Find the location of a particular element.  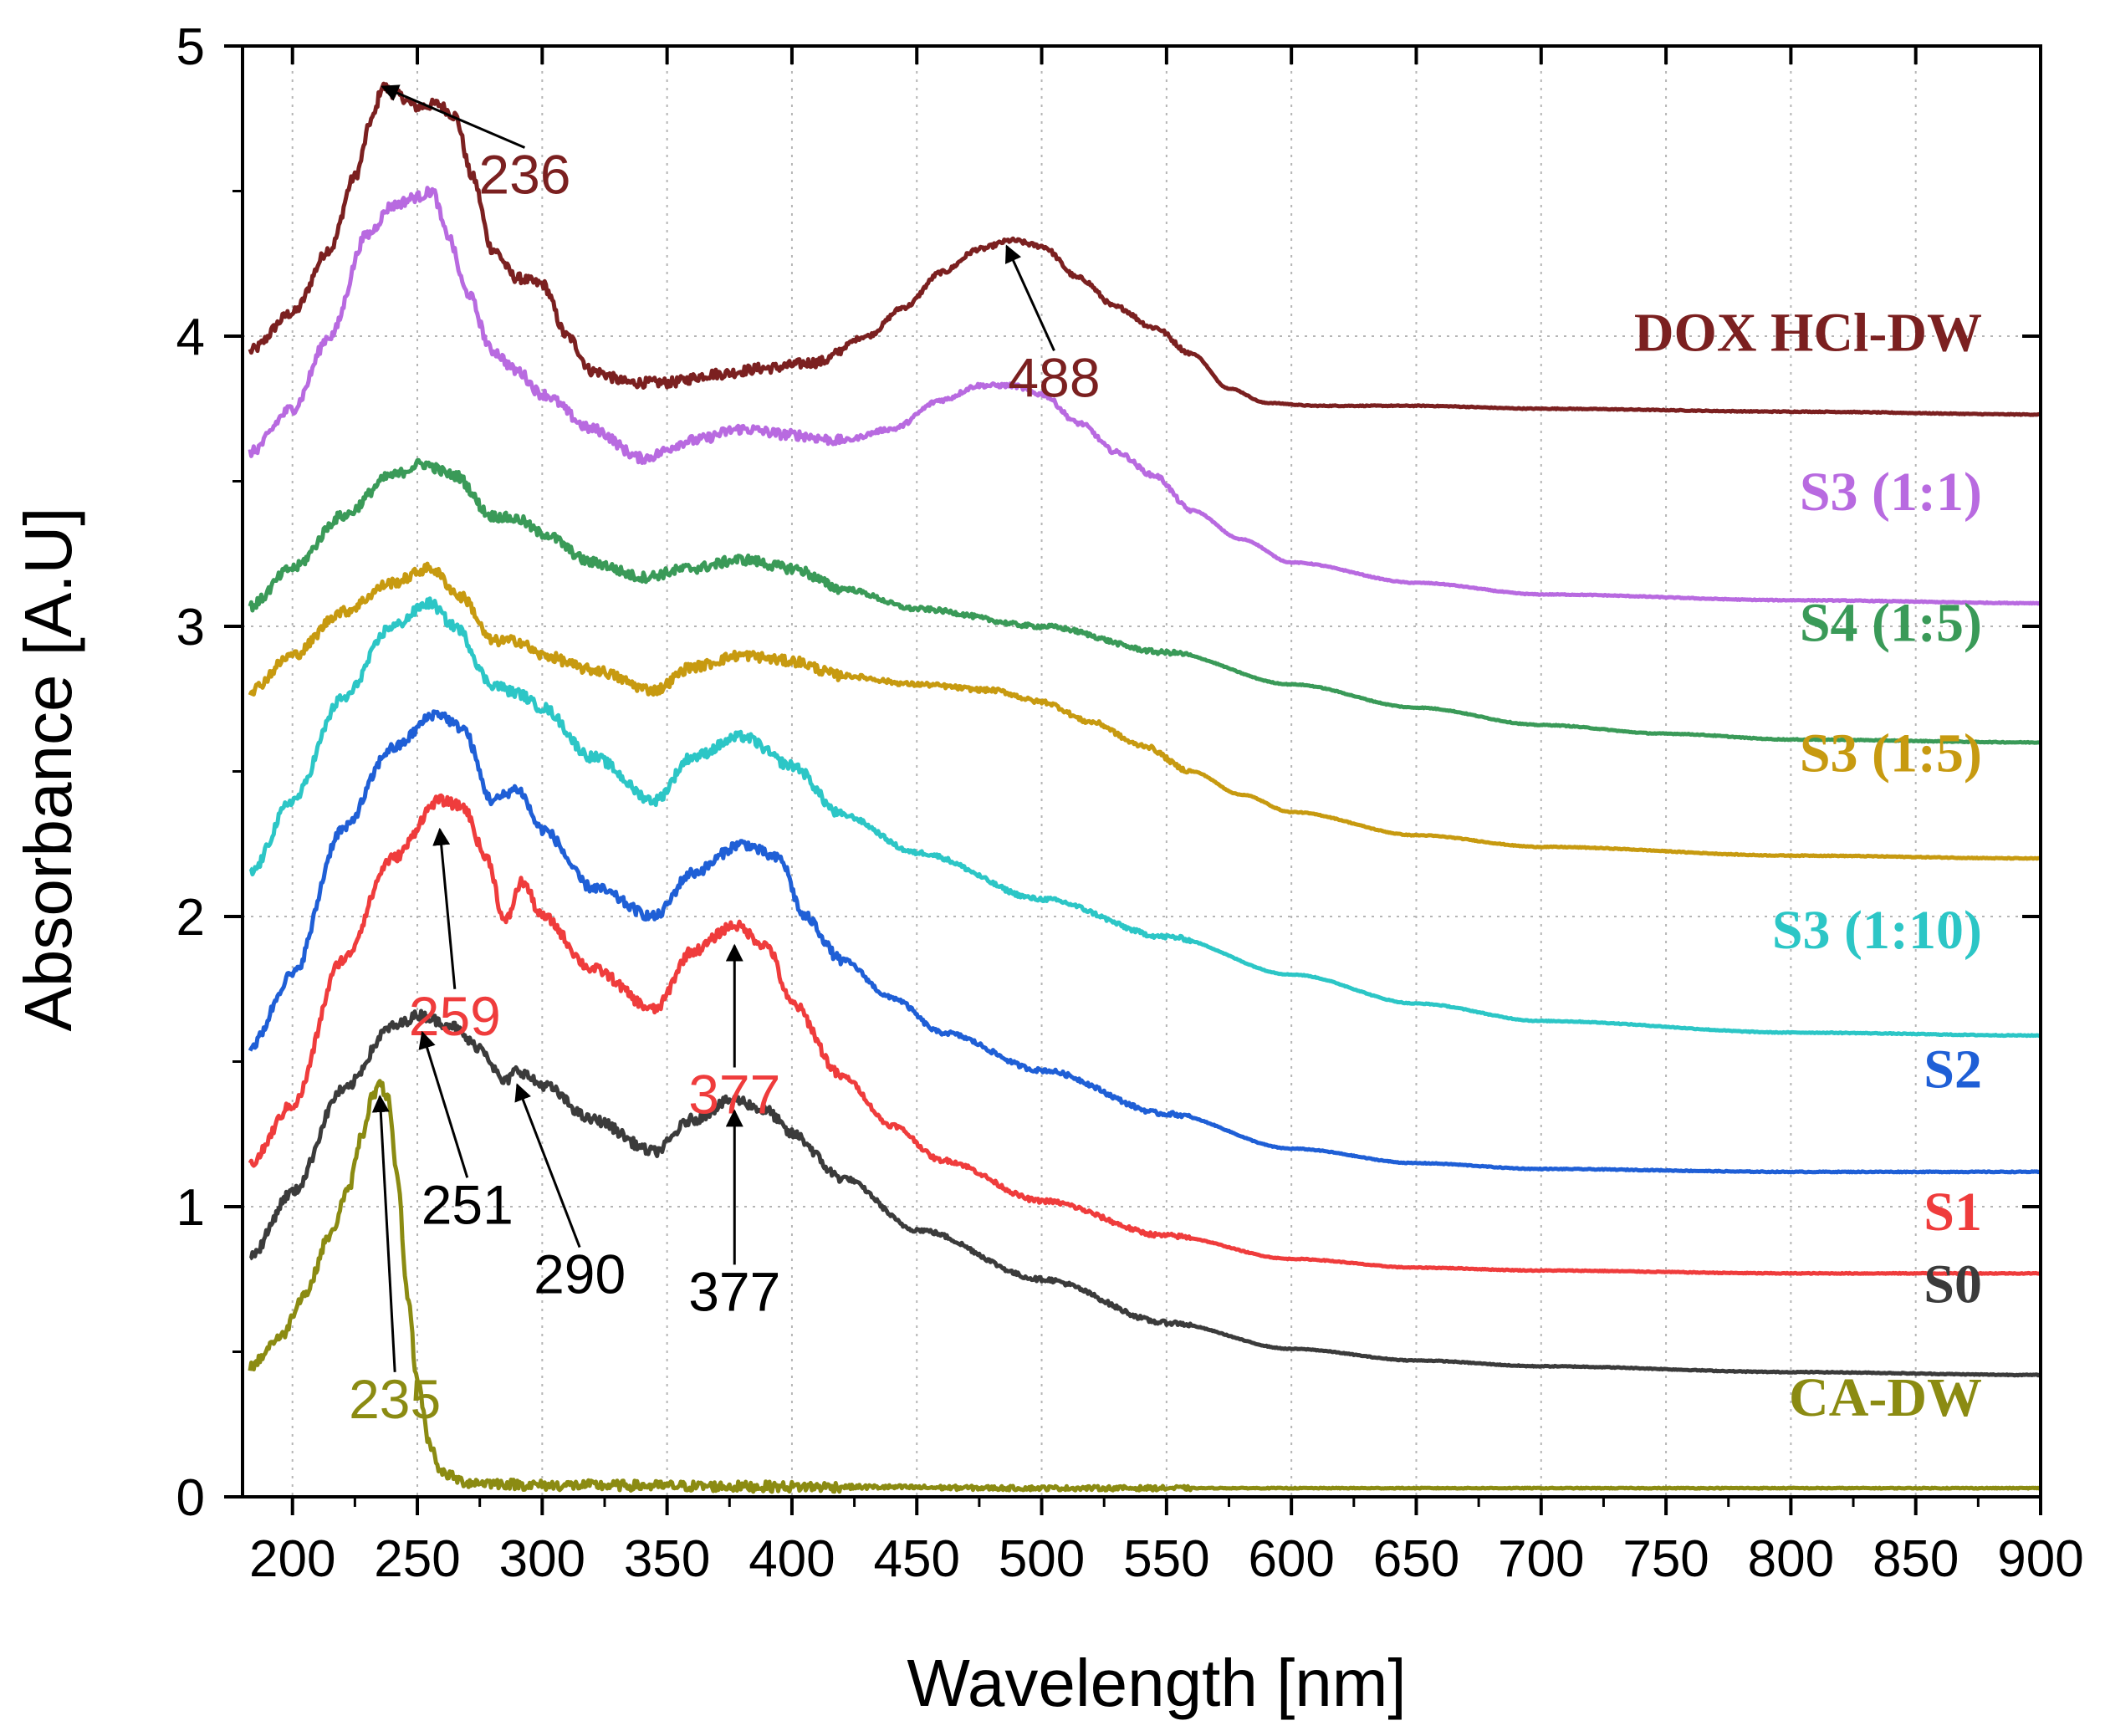

annotation-label-290-5: 290 is located at coordinates (580, 1274).